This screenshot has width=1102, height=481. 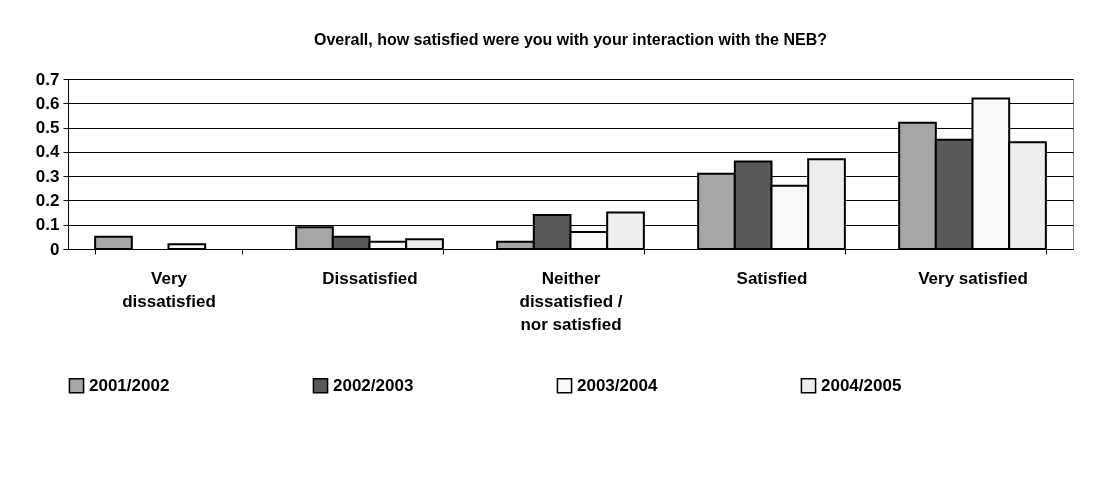 I want to click on legend-label: 2002/2003, so click(x=373, y=385).